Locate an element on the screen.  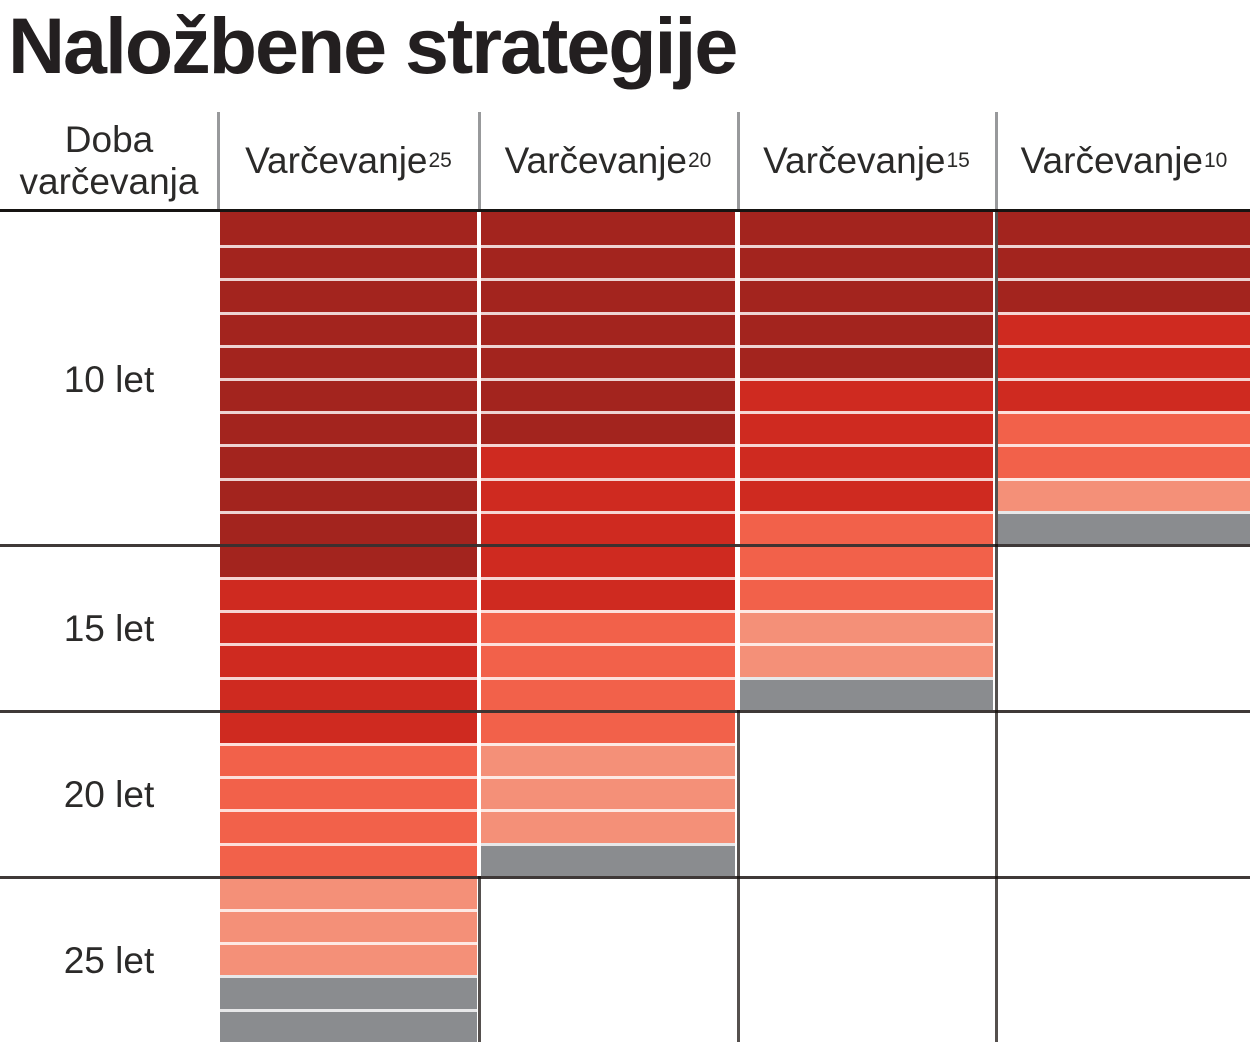
column-header-varcevanje-20: Varčevanje 20 is located at coordinates (608, 160).